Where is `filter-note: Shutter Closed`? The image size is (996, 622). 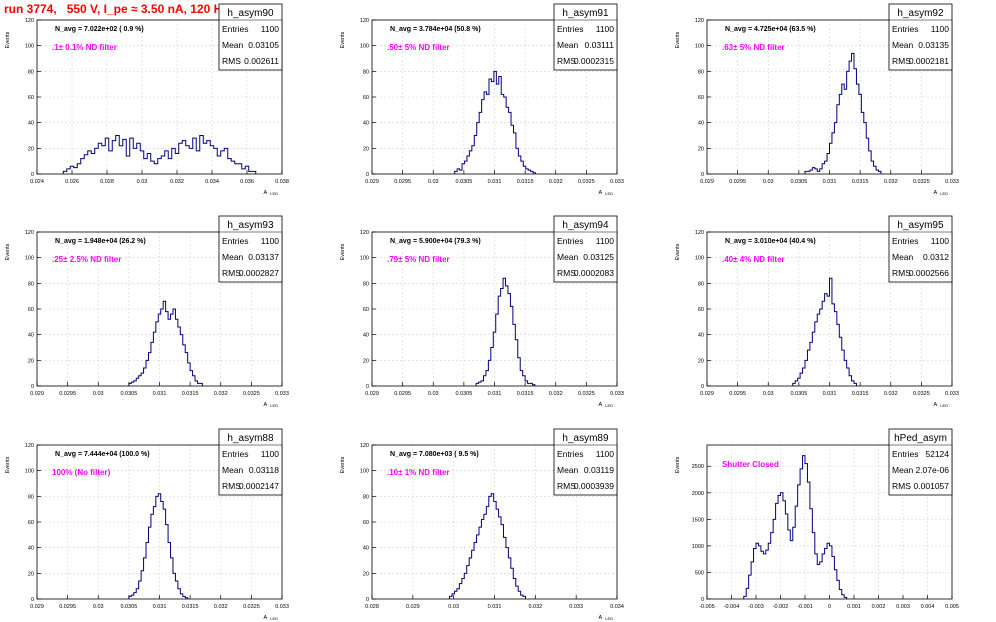 filter-note: Shutter Closed is located at coordinates (750, 464).